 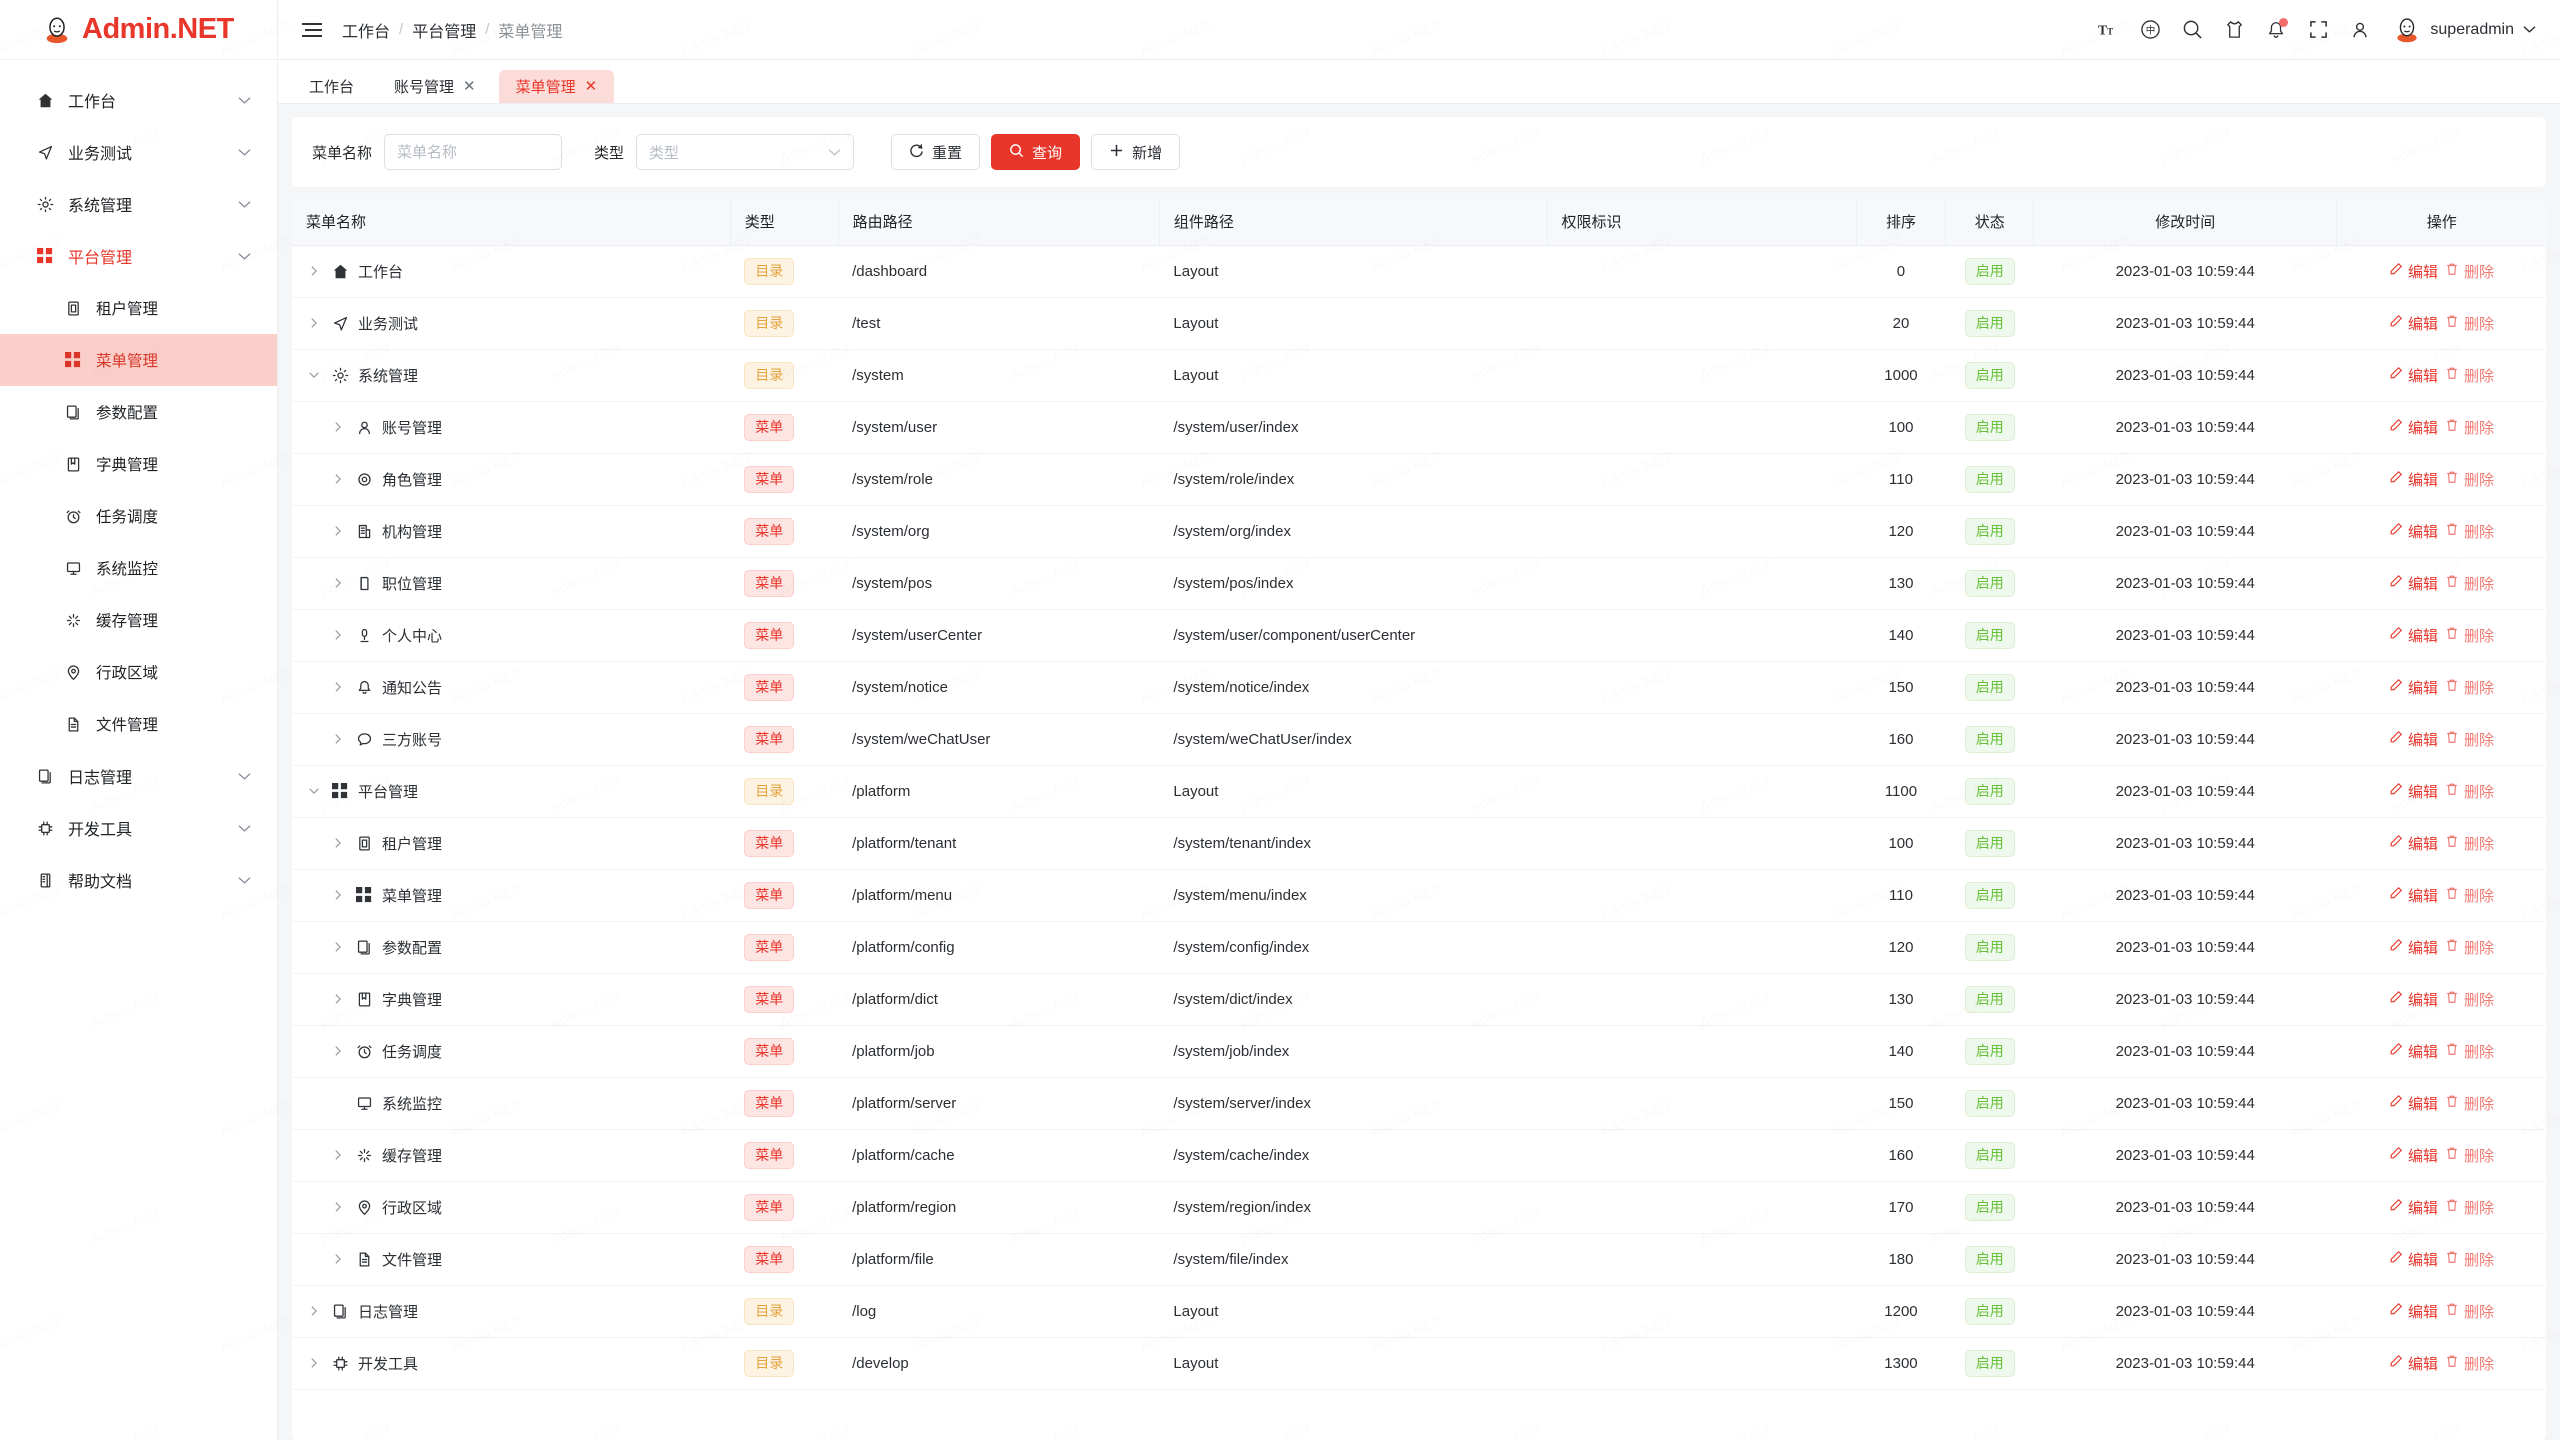 I want to click on sidebar-item-6: 参数配置, so click(x=138, y=412).